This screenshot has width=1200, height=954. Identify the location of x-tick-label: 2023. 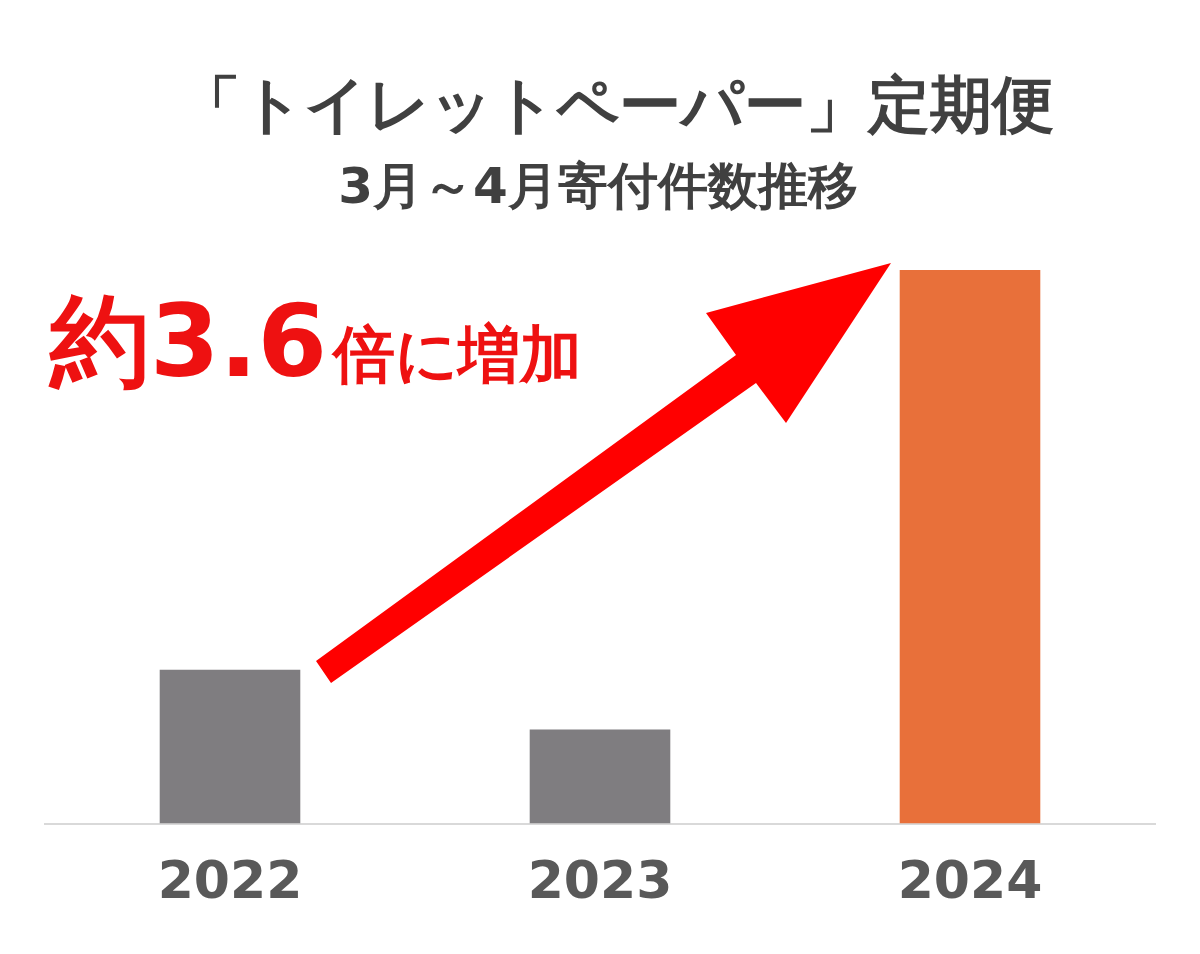
(600, 880).